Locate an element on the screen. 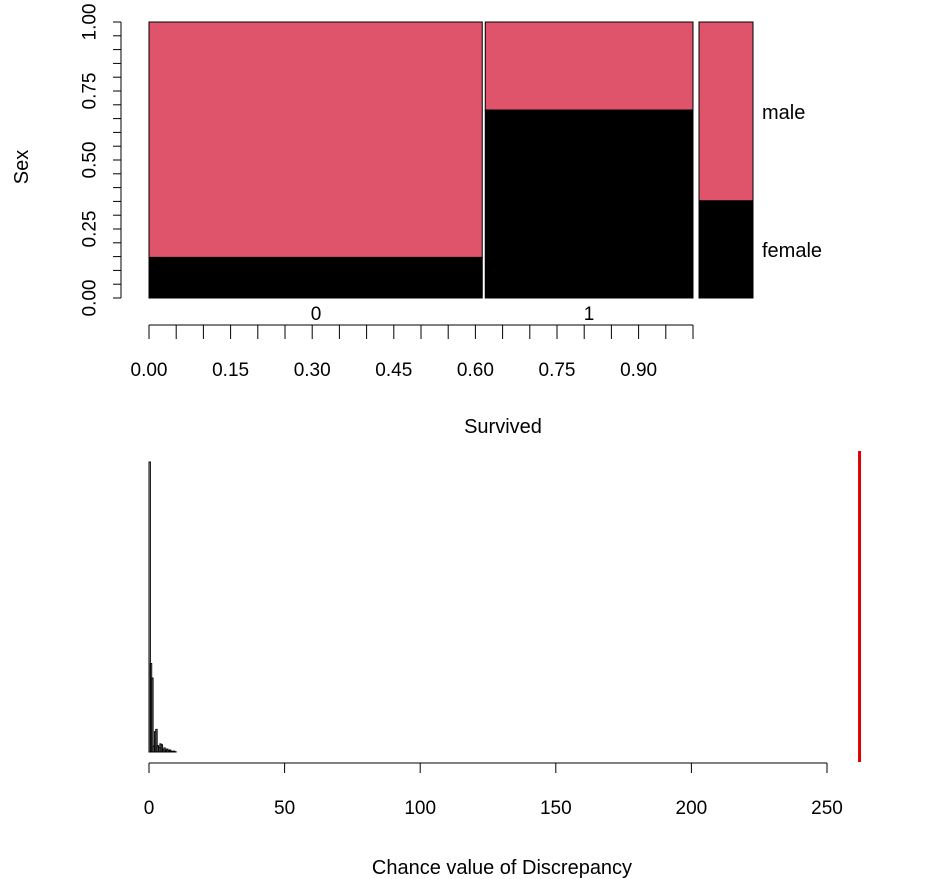 The height and width of the screenshot is (879, 943). histogram-x-tick-label: 200 is located at coordinates (692, 808).